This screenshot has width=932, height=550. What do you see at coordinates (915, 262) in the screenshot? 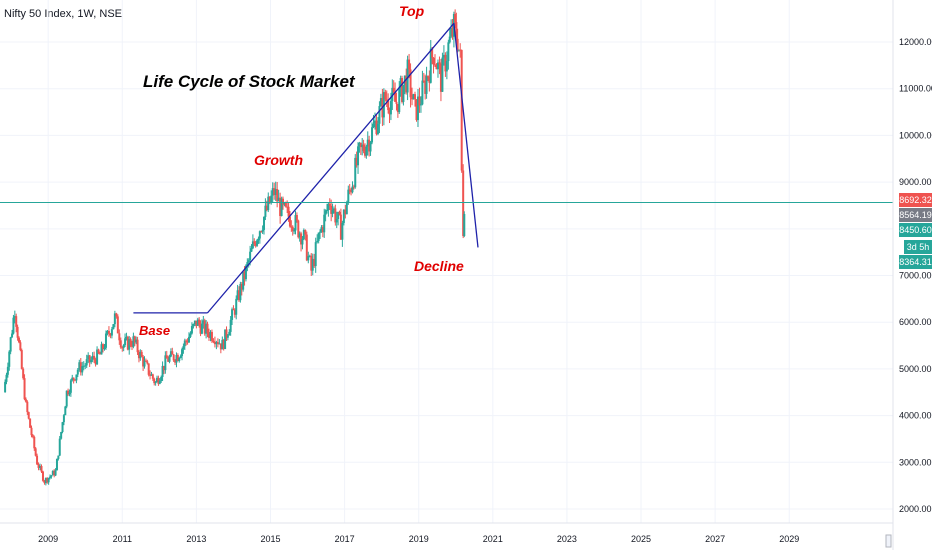
I see `price-tag-low: 8364.31` at bounding box center [915, 262].